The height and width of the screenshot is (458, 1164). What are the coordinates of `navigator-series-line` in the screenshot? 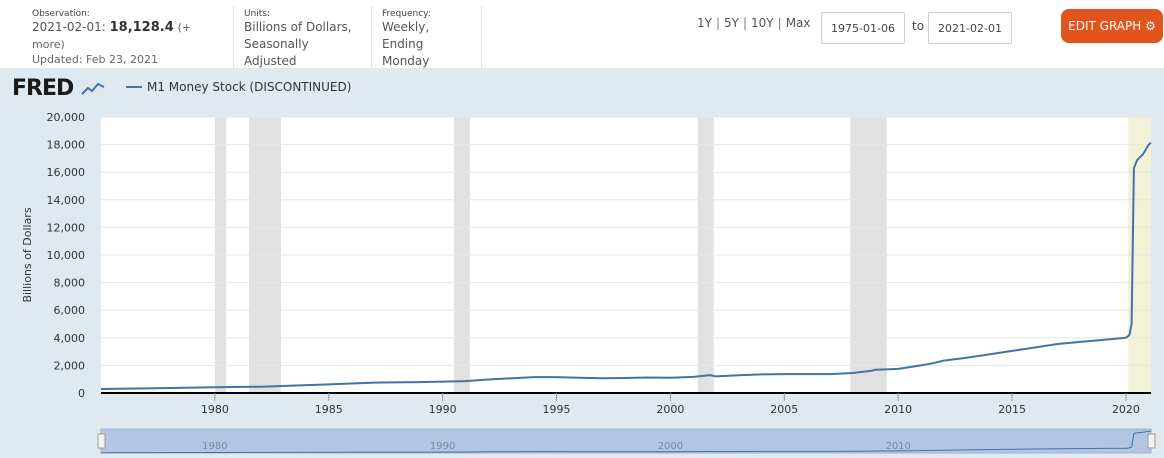 It's located at (626, 442).